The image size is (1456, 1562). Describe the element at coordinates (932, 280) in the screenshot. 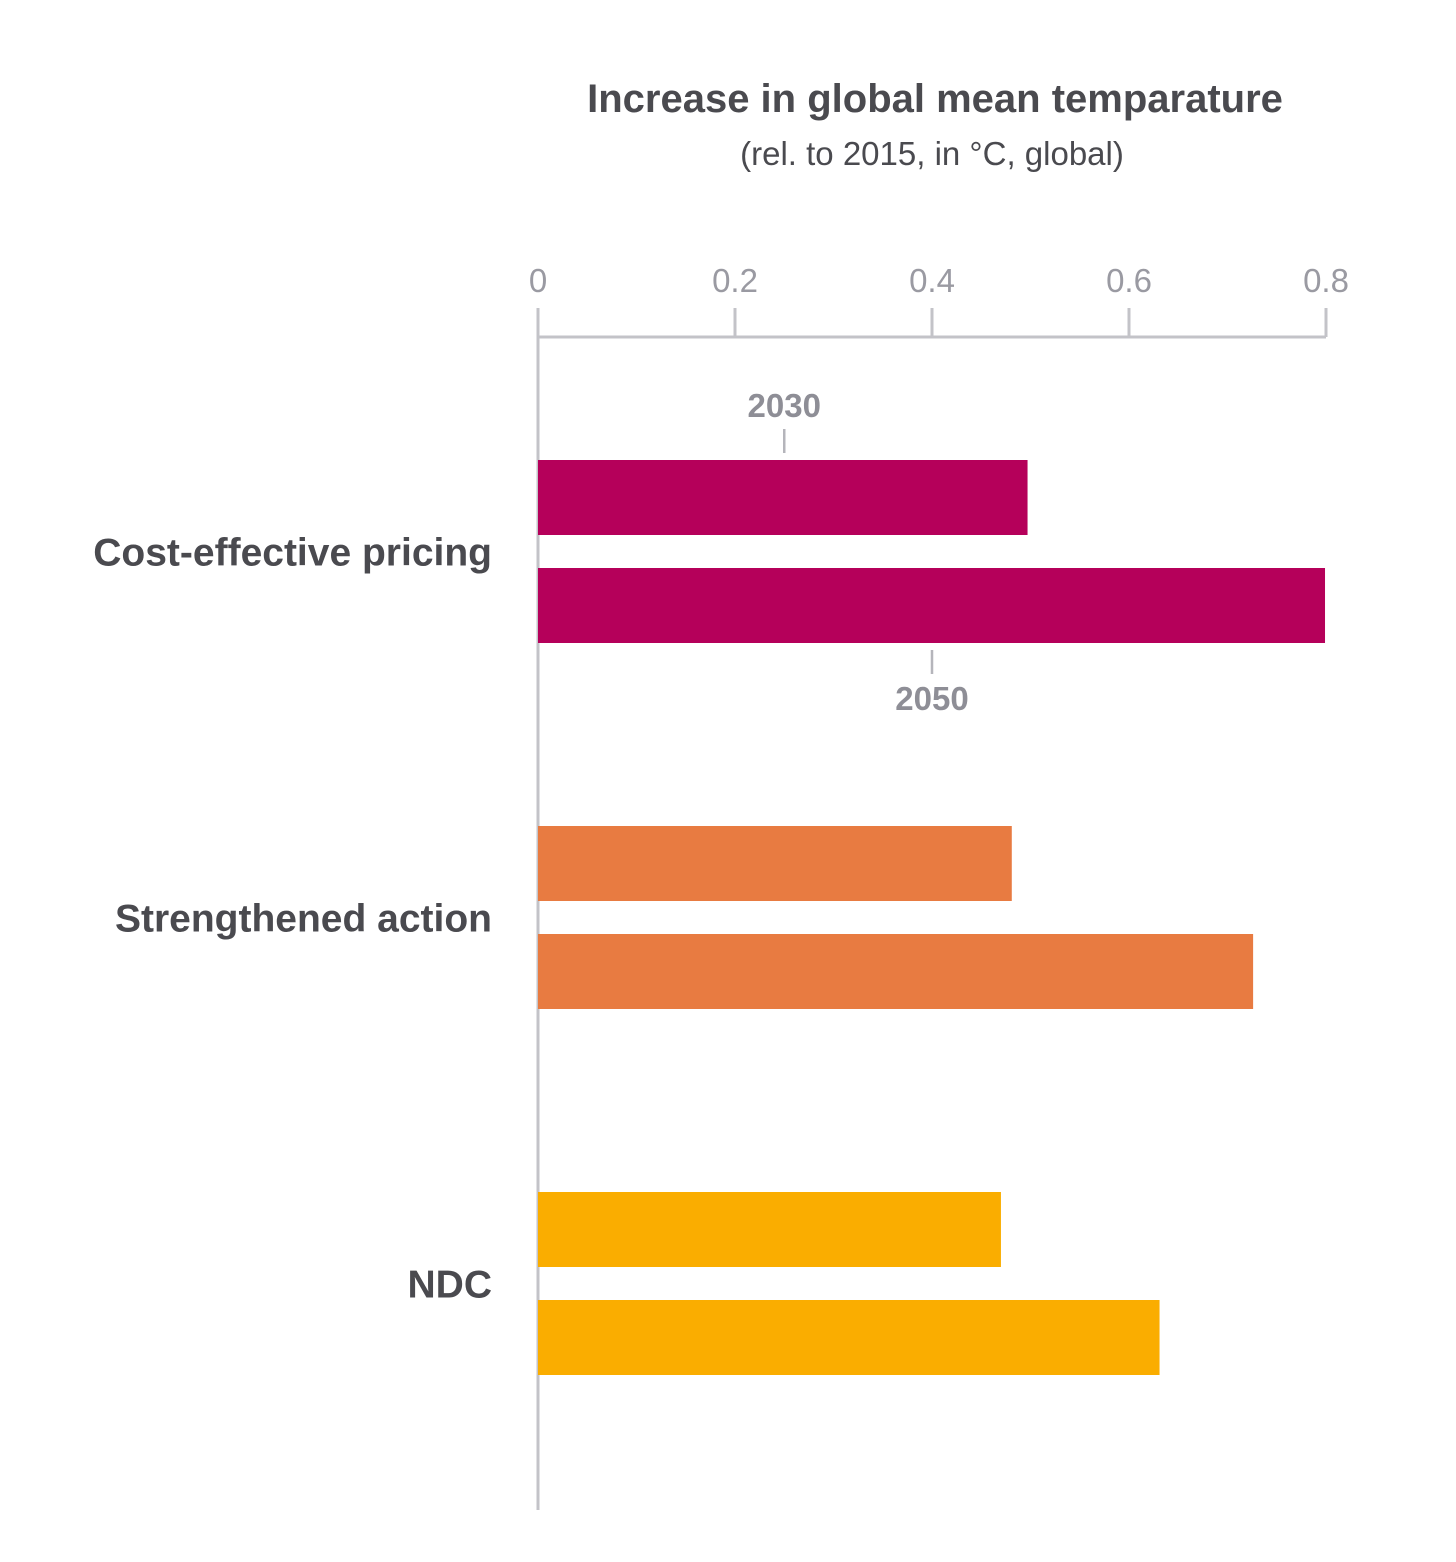

I see `x-tick-label: 0.4` at that location.